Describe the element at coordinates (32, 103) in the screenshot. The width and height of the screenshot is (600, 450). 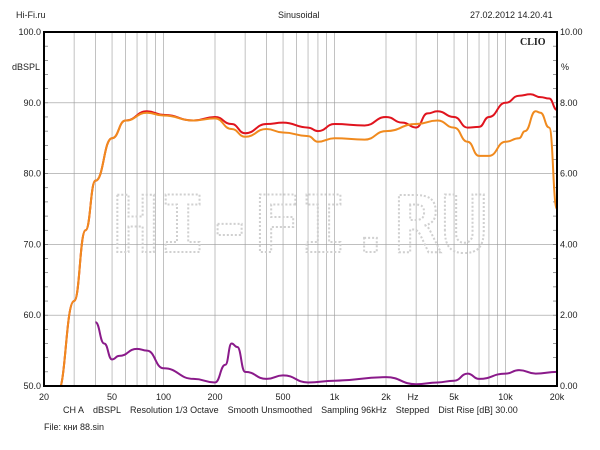
I see `y-tick-label: 90.0` at that location.